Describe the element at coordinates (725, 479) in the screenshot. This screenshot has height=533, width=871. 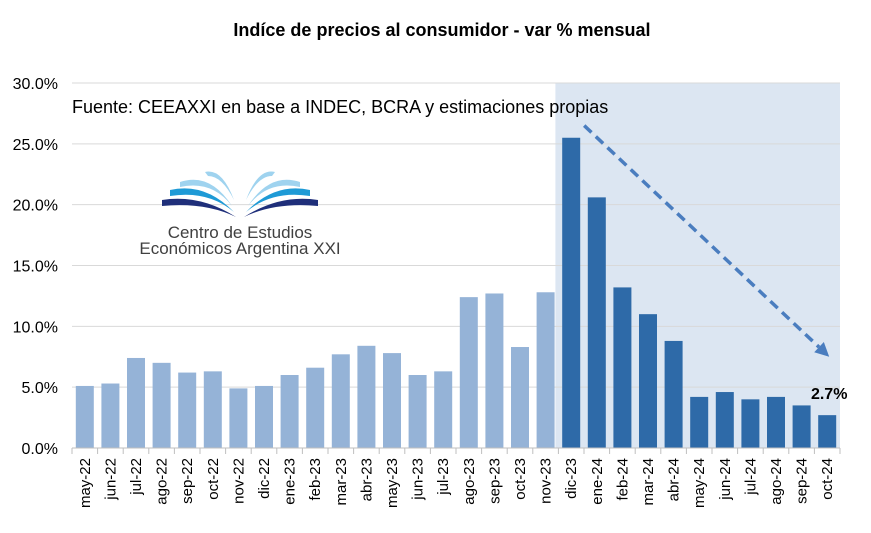
I see `x-tick-label: jun-24` at that location.